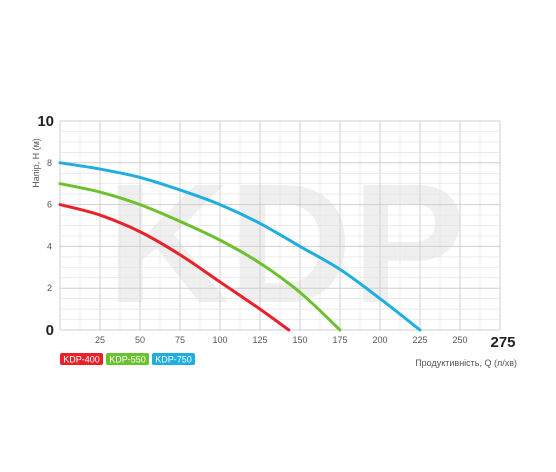  I want to click on legend-label: KDP-750, so click(173, 360).